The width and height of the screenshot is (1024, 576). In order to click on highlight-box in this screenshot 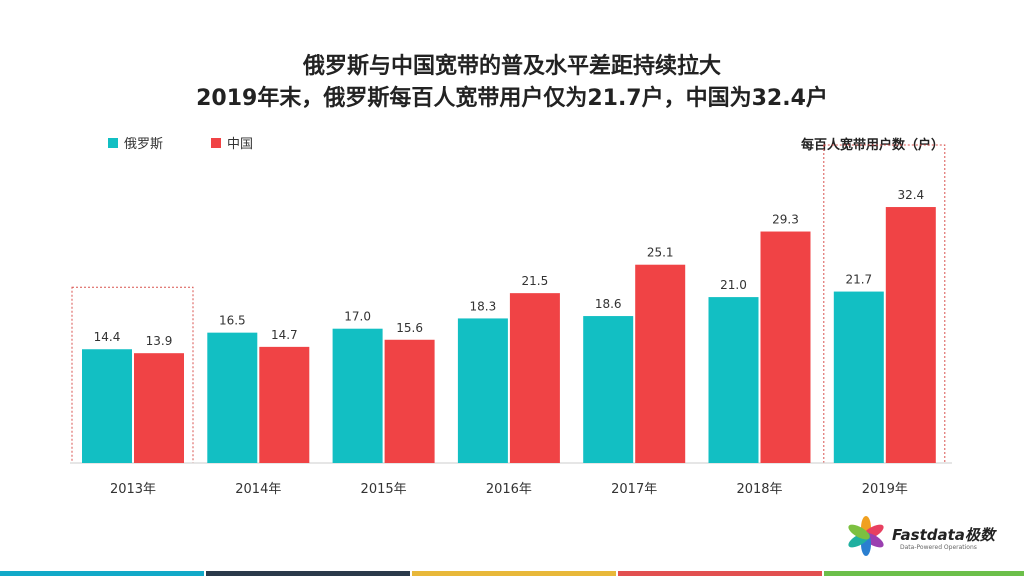, I will do `click(884, 304)`.